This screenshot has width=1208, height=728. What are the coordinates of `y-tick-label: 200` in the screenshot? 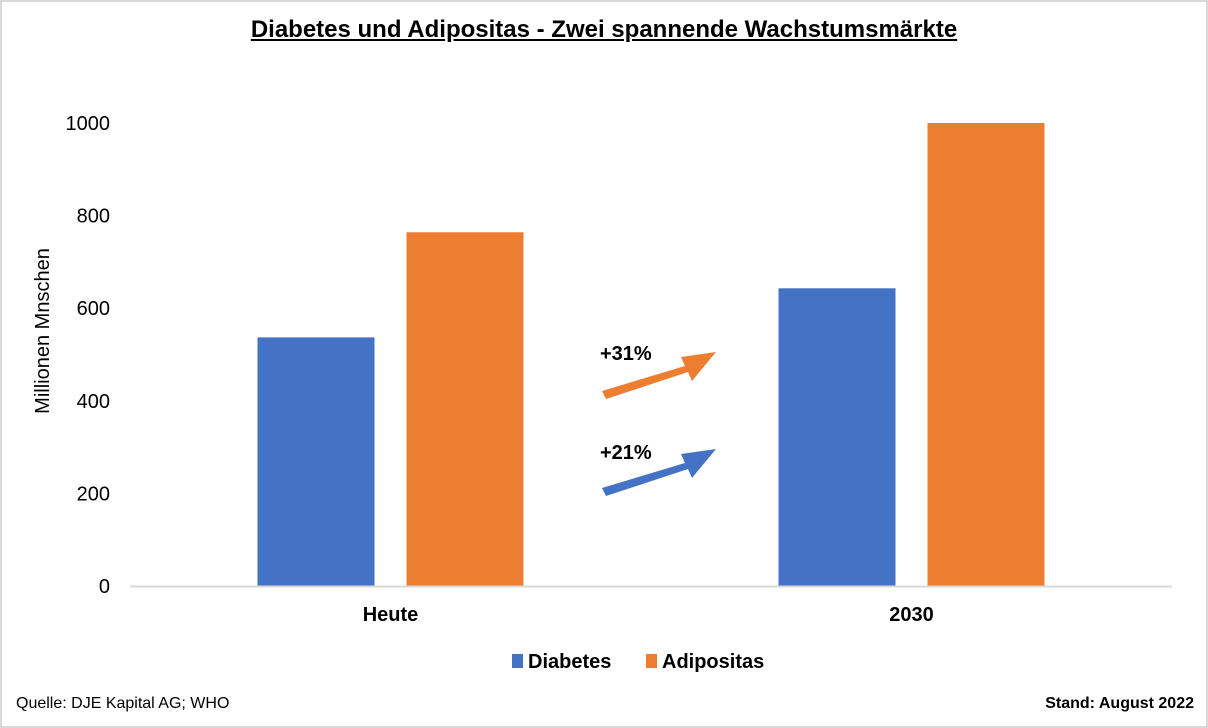 It's located at (93, 494).